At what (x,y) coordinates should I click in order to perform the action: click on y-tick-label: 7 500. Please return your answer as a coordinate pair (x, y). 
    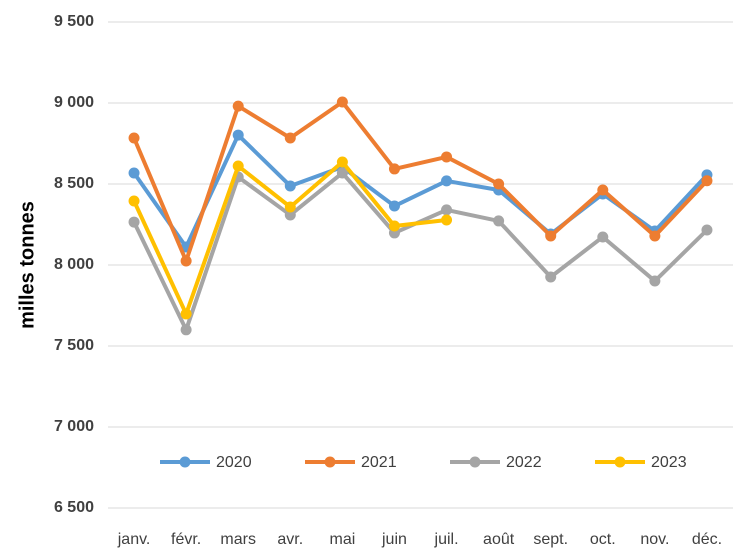
    Looking at the image, I should click on (74, 345).